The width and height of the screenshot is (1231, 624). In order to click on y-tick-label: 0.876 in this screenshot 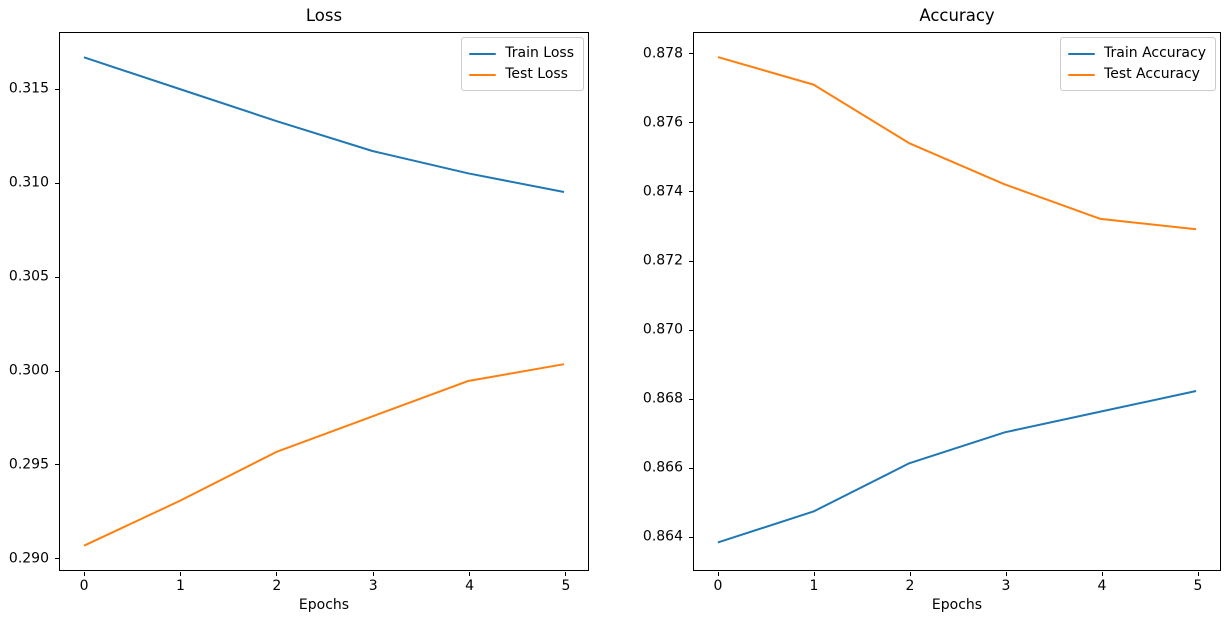, I will do `click(662, 122)`.